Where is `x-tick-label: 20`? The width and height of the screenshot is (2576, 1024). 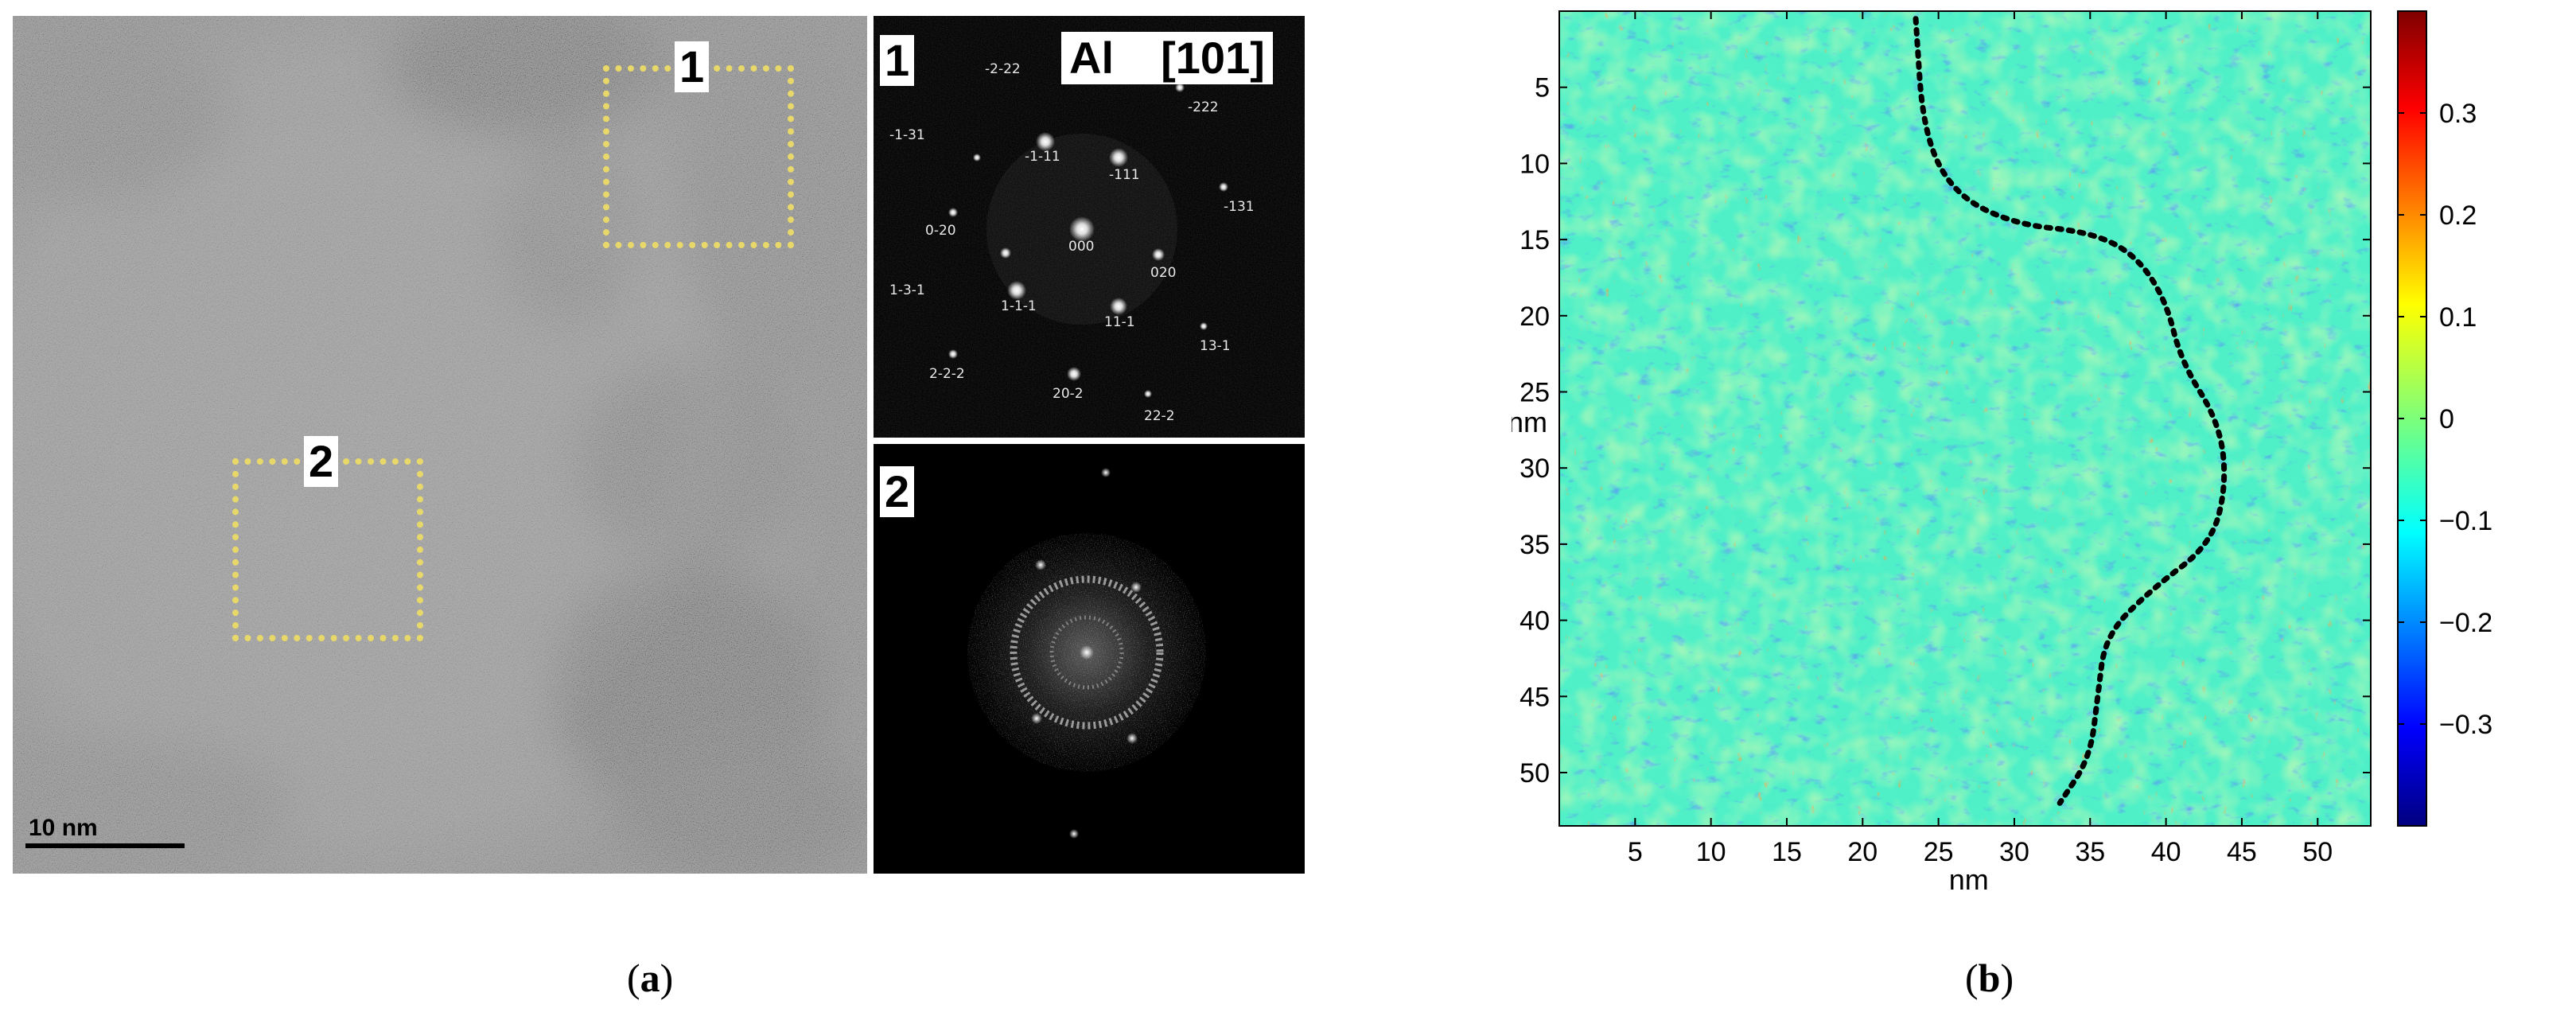 x-tick-label: 20 is located at coordinates (1863, 852).